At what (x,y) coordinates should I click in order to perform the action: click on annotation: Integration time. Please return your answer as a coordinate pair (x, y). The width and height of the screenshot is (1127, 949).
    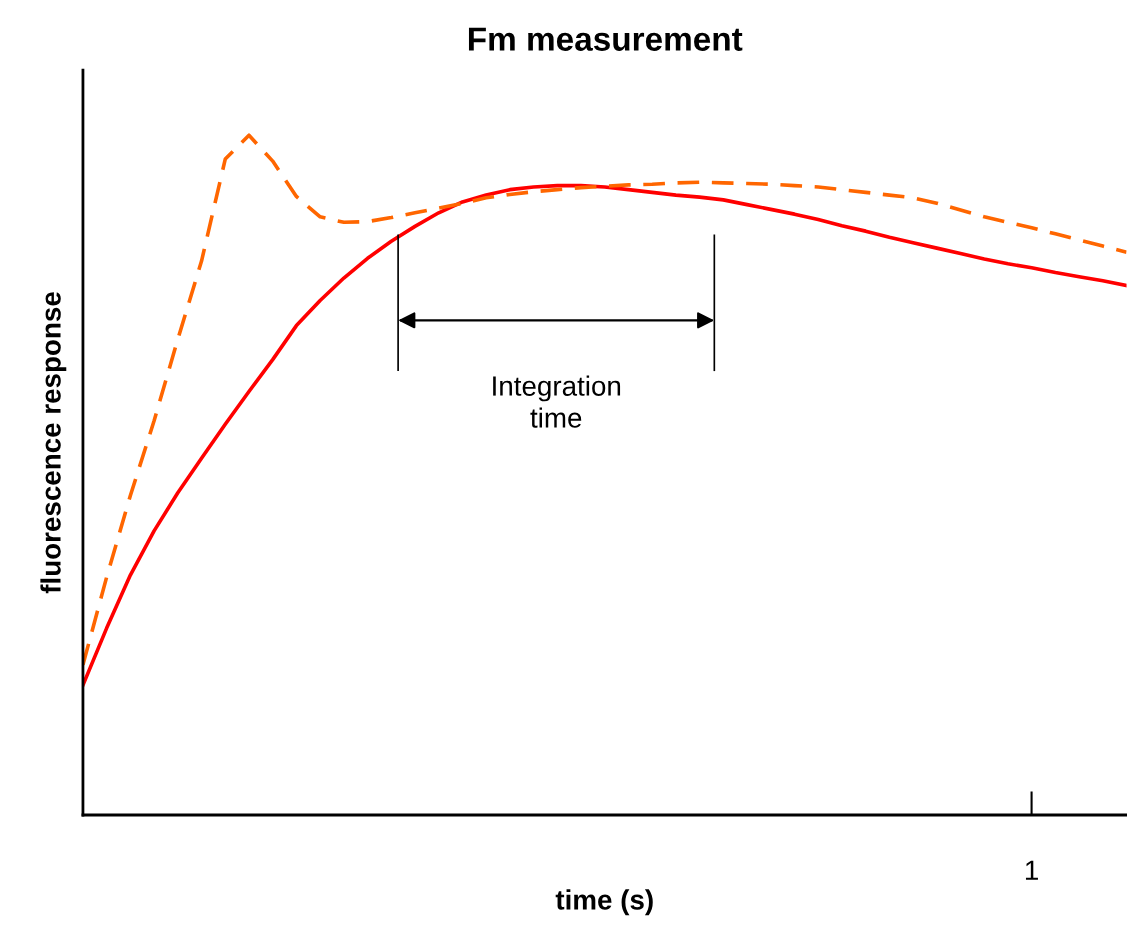
    Looking at the image, I should click on (557, 401).